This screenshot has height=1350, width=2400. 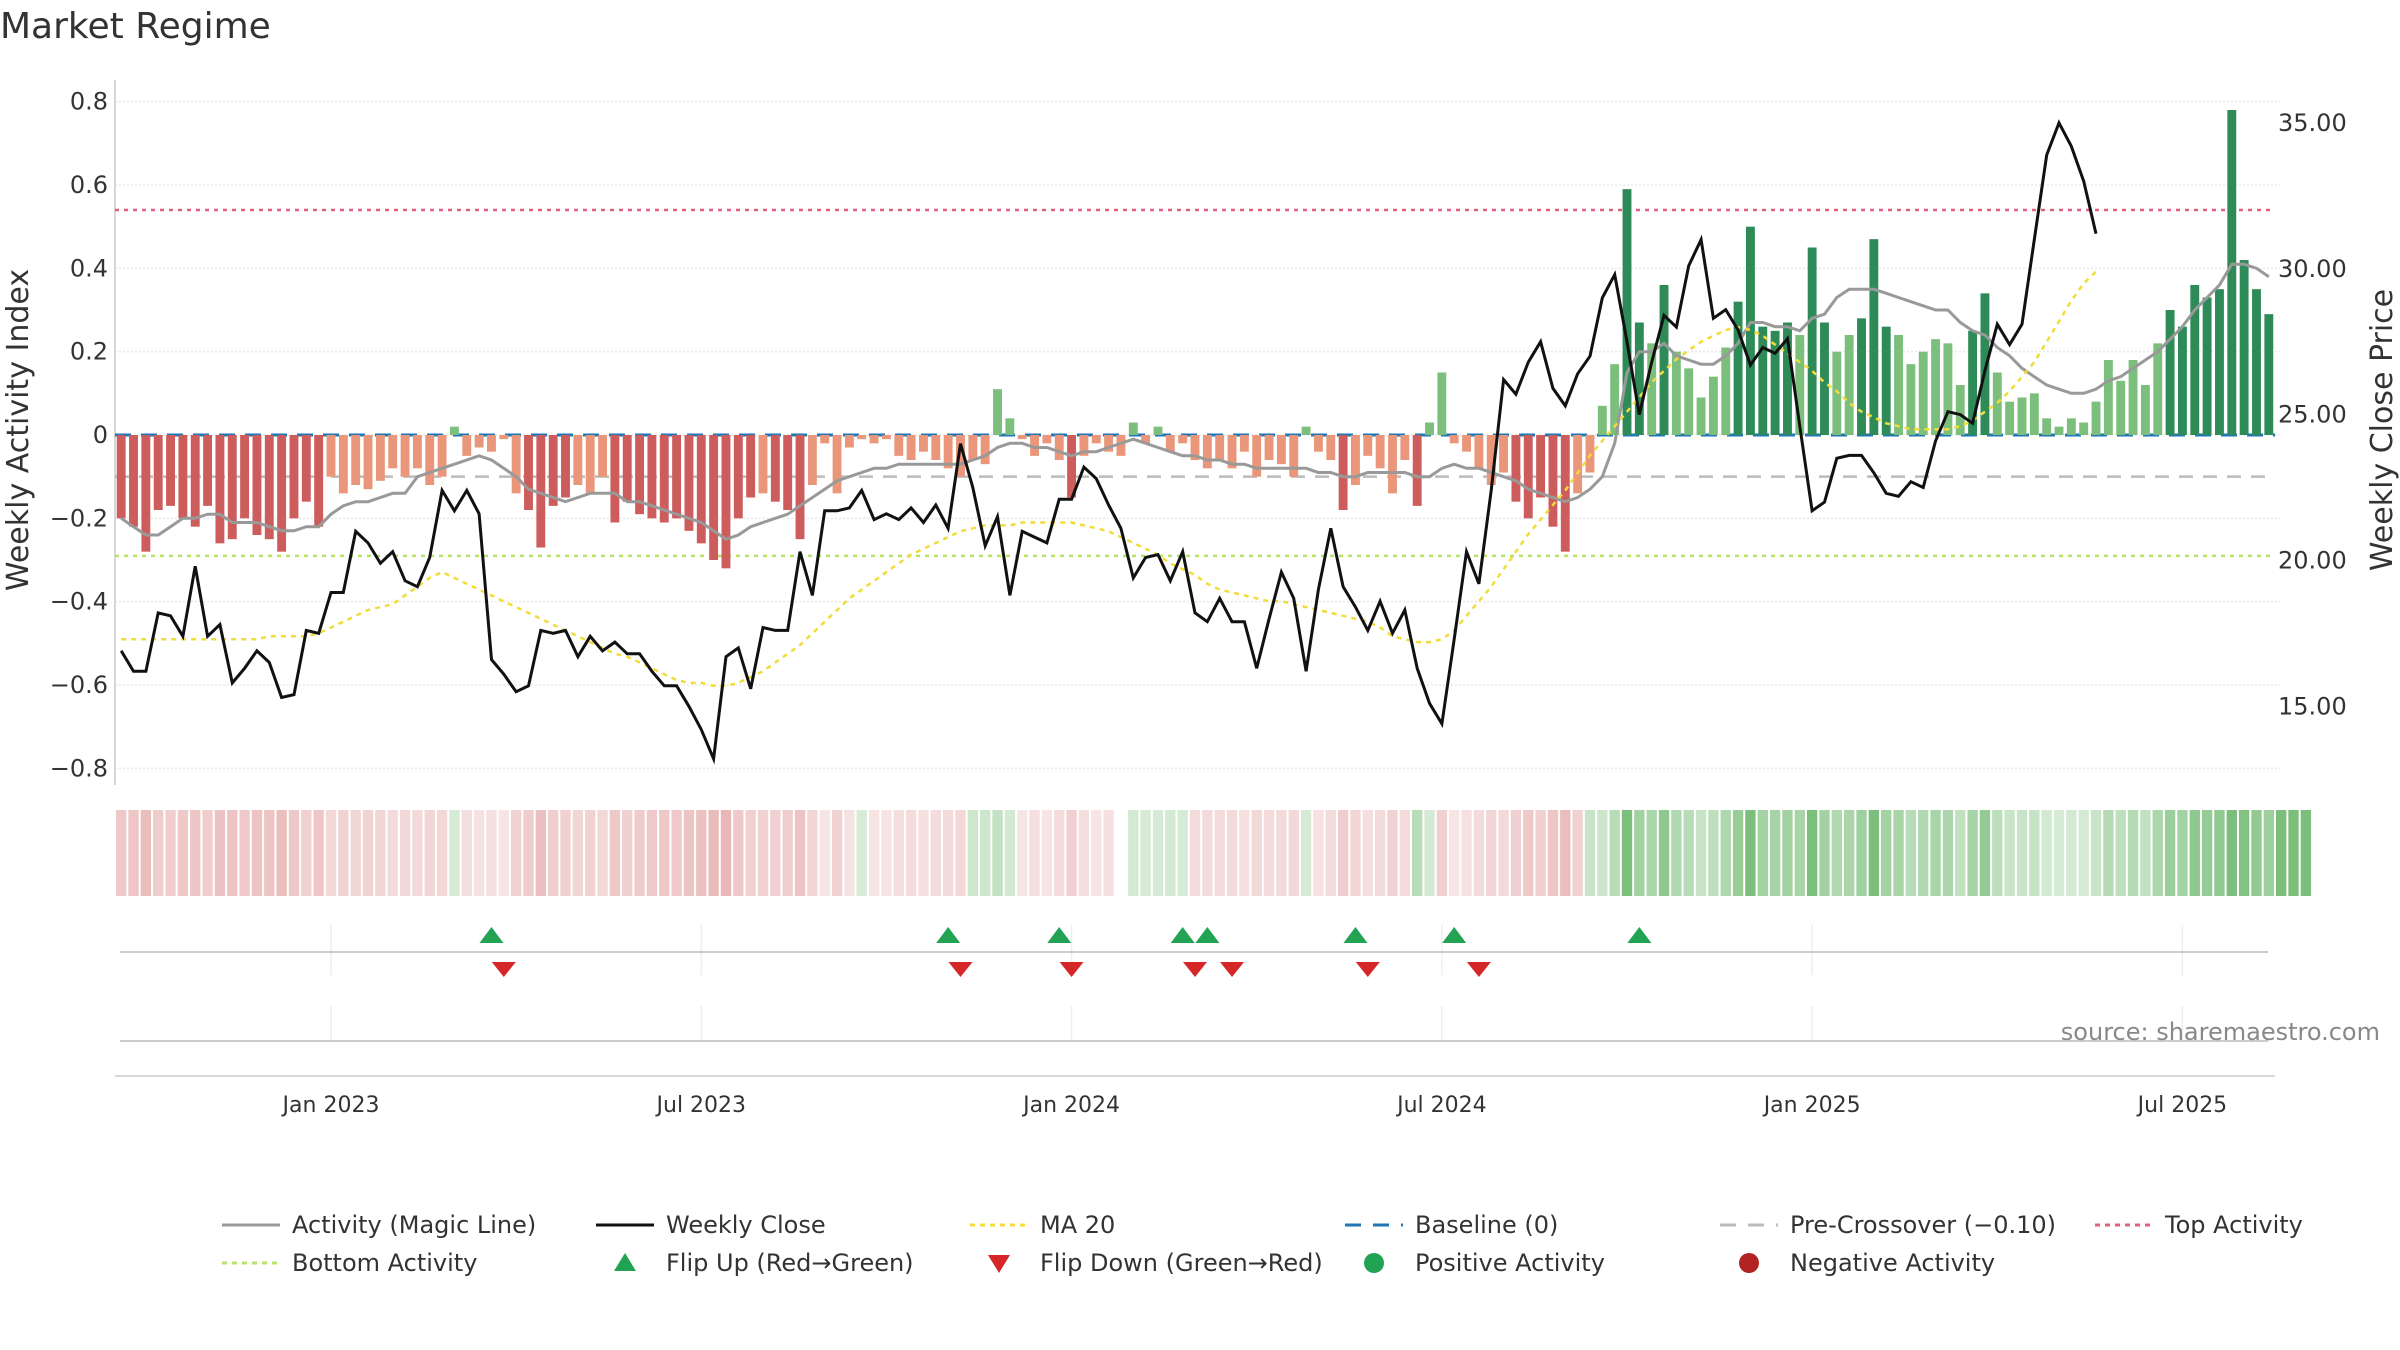 I want to click on legend-label: Negative Activity, so click(x=1892, y=1263).